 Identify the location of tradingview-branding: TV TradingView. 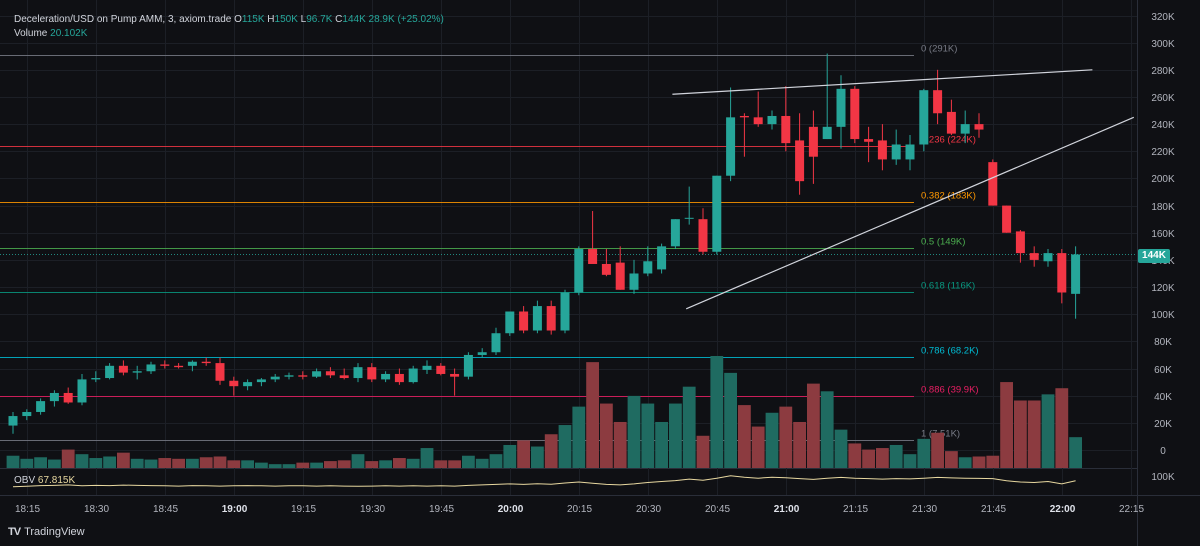
(46, 532).